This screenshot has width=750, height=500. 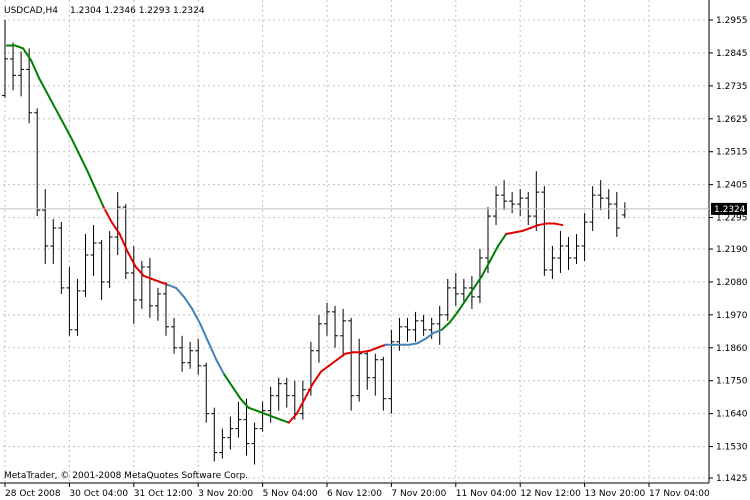 What do you see at coordinates (732, 283) in the screenshot?
I see `y-tick-label: 1.2080` at bounding box center [732, 283].